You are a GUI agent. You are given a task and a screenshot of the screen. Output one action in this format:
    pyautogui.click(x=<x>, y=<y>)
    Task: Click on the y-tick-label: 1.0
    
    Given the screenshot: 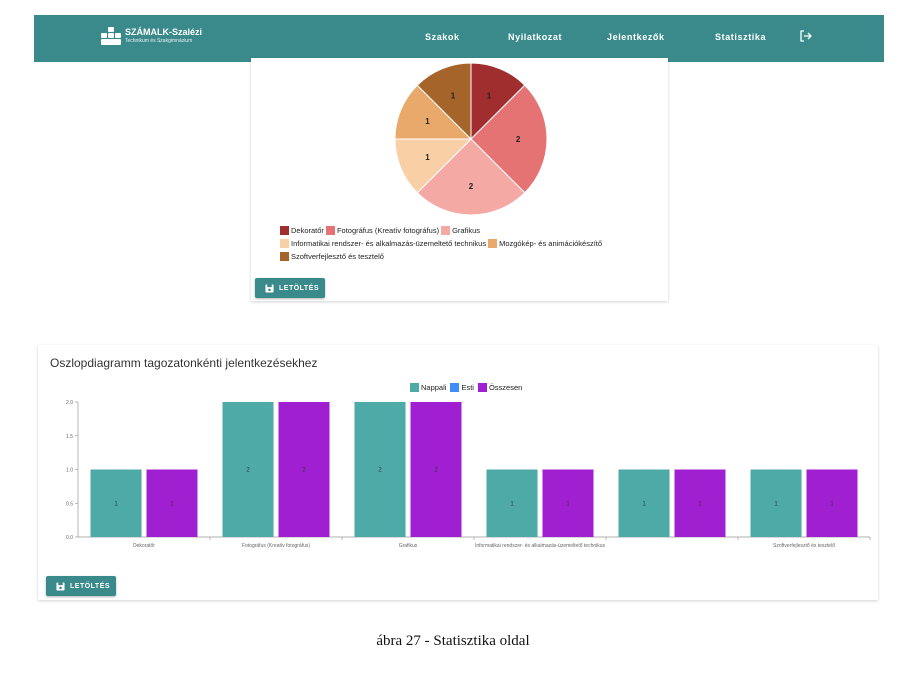 What is the action you would take?
    pyautogui.click(x=69, y=471)
    